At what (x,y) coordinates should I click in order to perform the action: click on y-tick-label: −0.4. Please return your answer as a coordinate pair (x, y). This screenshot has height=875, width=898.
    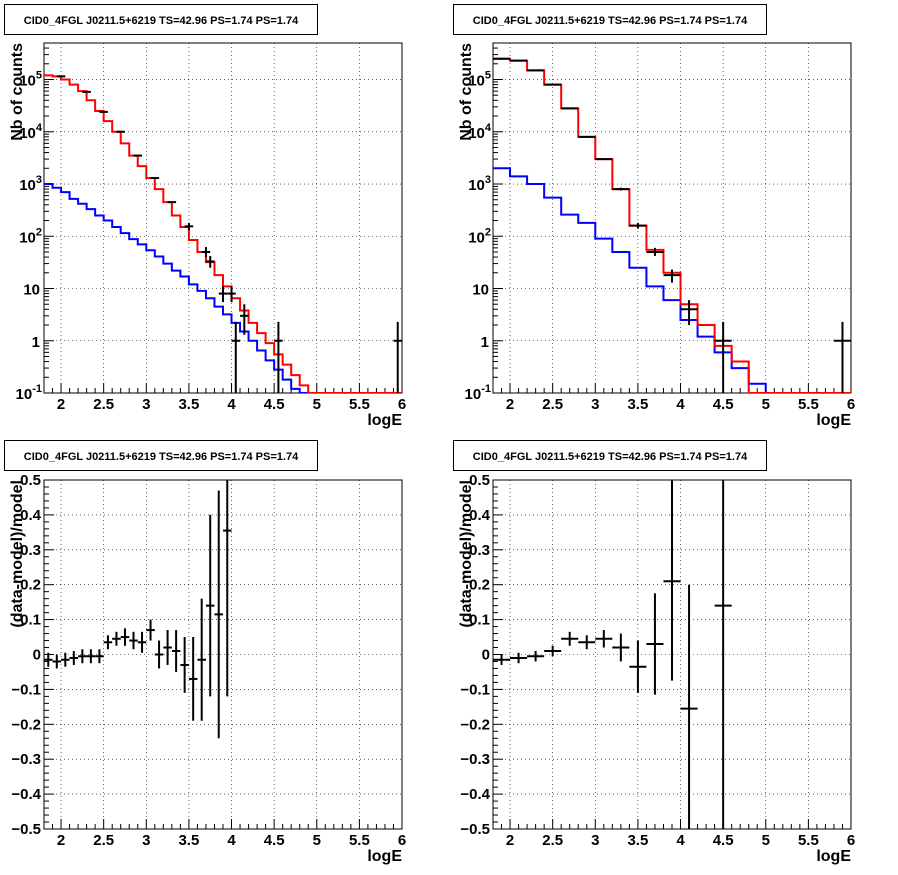
    Looking at the image, I should click on (475, 794).